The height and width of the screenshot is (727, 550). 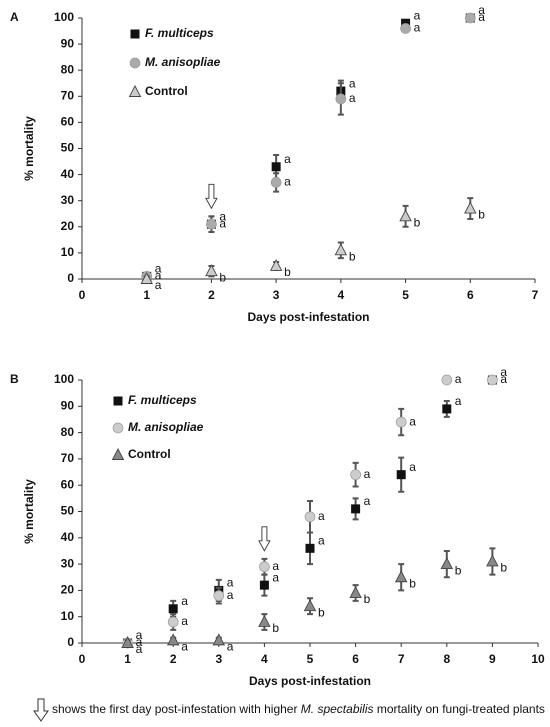 I want to click on y-tick-label: 90, so click(x=68, y=43).